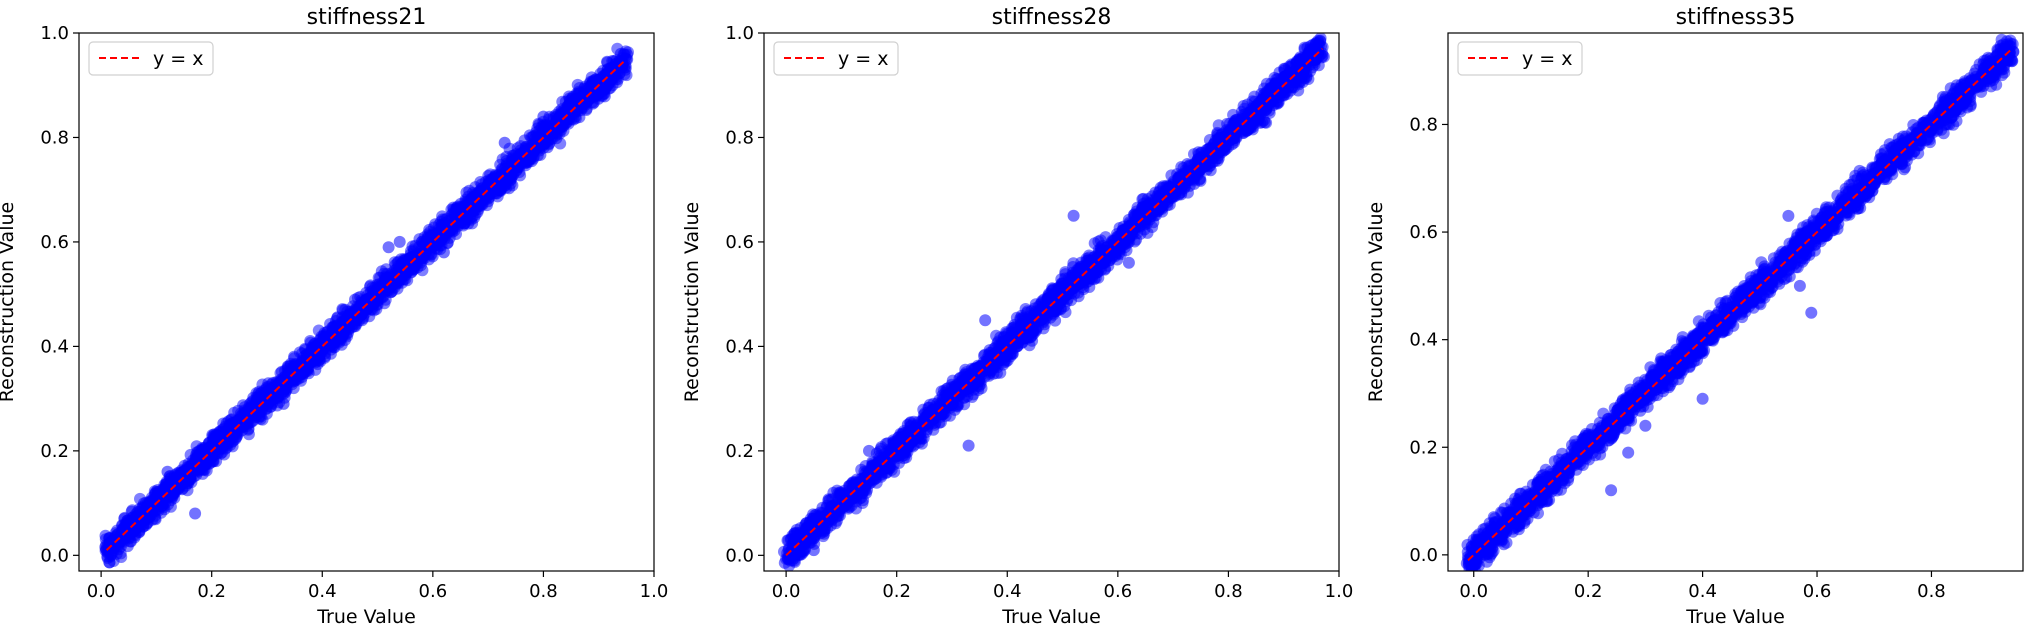  What do you see at coordinates (54, 137) in the screenshot?
I see `y-tick-label: 0.8` at bounding box center [54, 137].